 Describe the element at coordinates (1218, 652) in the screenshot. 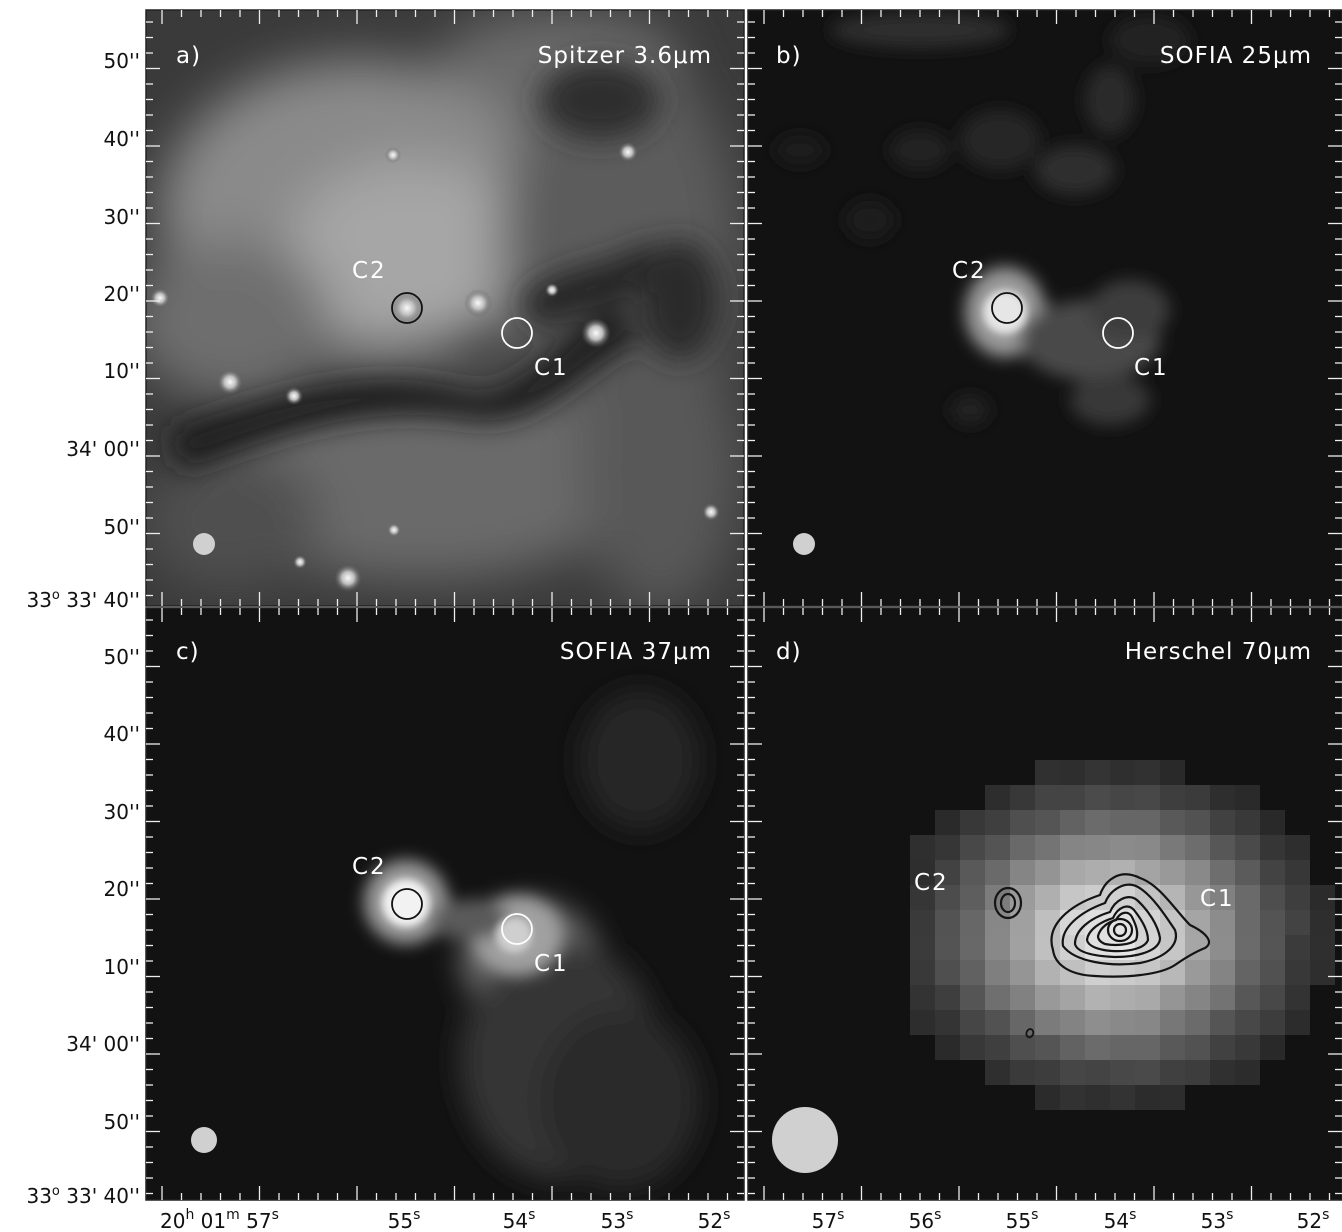

I see `panel-d-title: Herschel 70μm` at that location.